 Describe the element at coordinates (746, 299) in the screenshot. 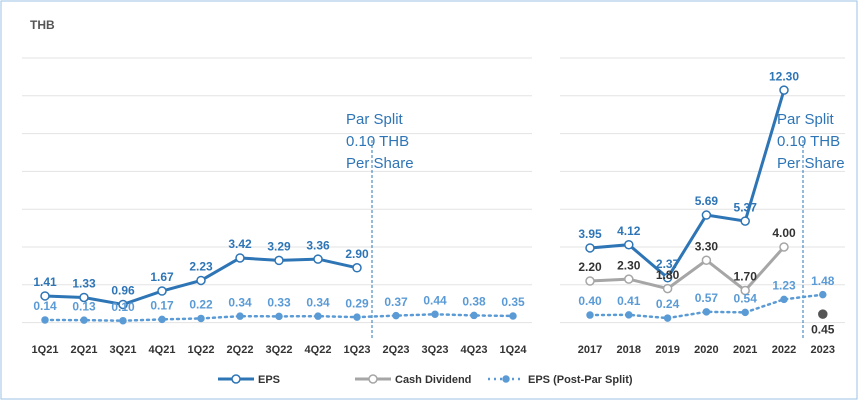

I see `data-label: 0.54` at that location.